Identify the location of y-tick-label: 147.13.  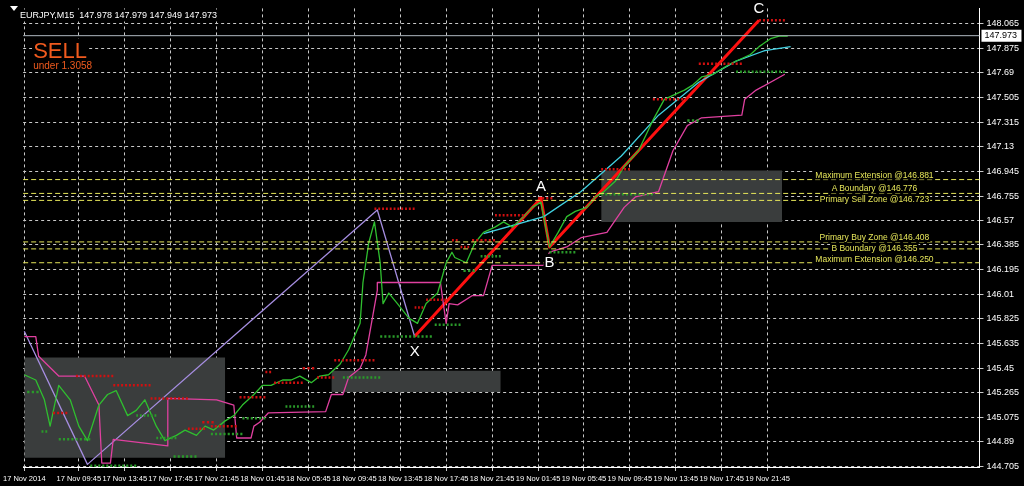
(1000, 146).